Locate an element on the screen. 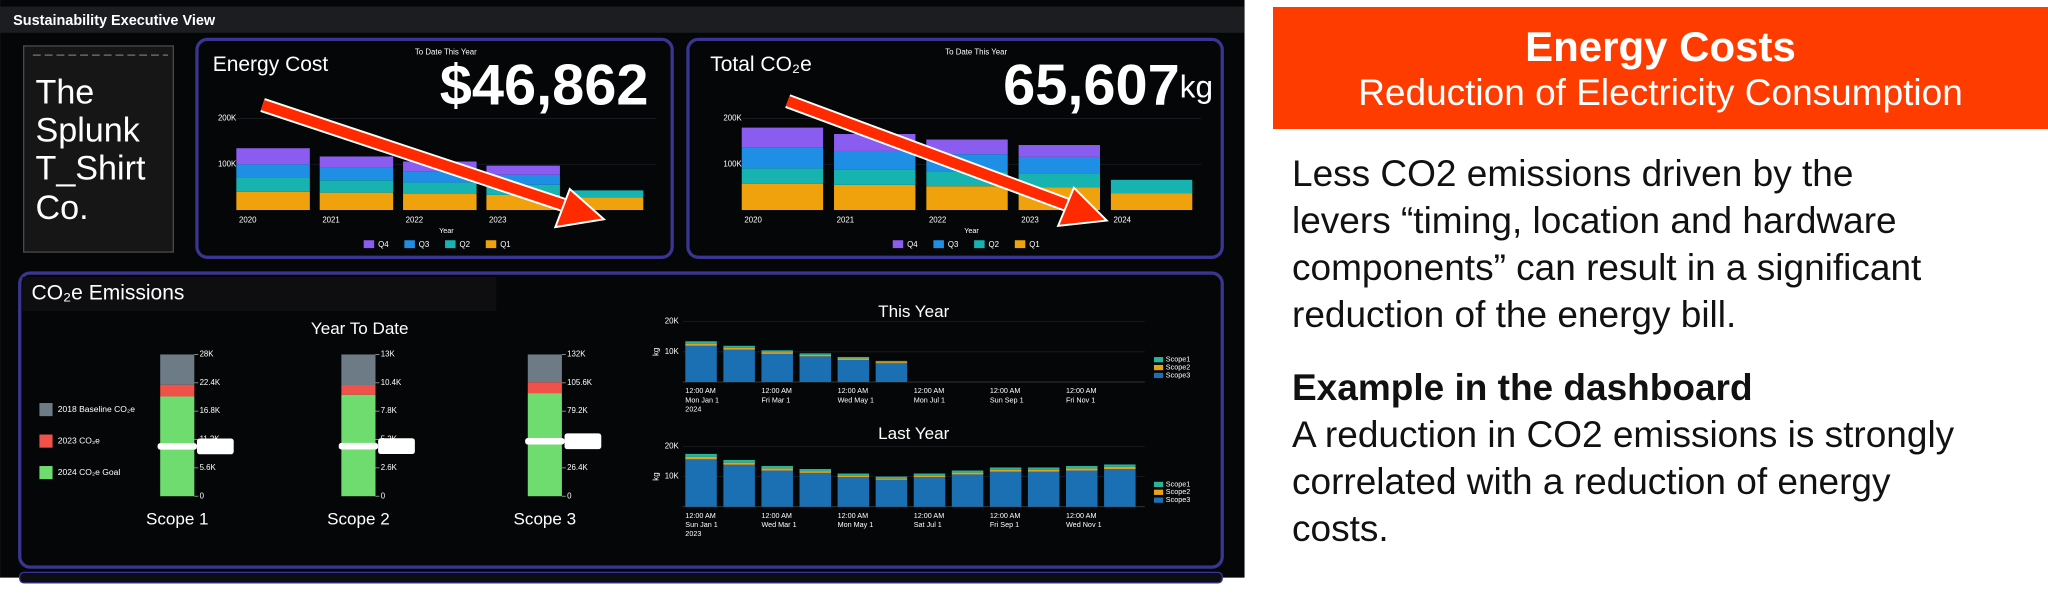  gauge-tick-label: 26.4K is located at coordinates (577, 467).